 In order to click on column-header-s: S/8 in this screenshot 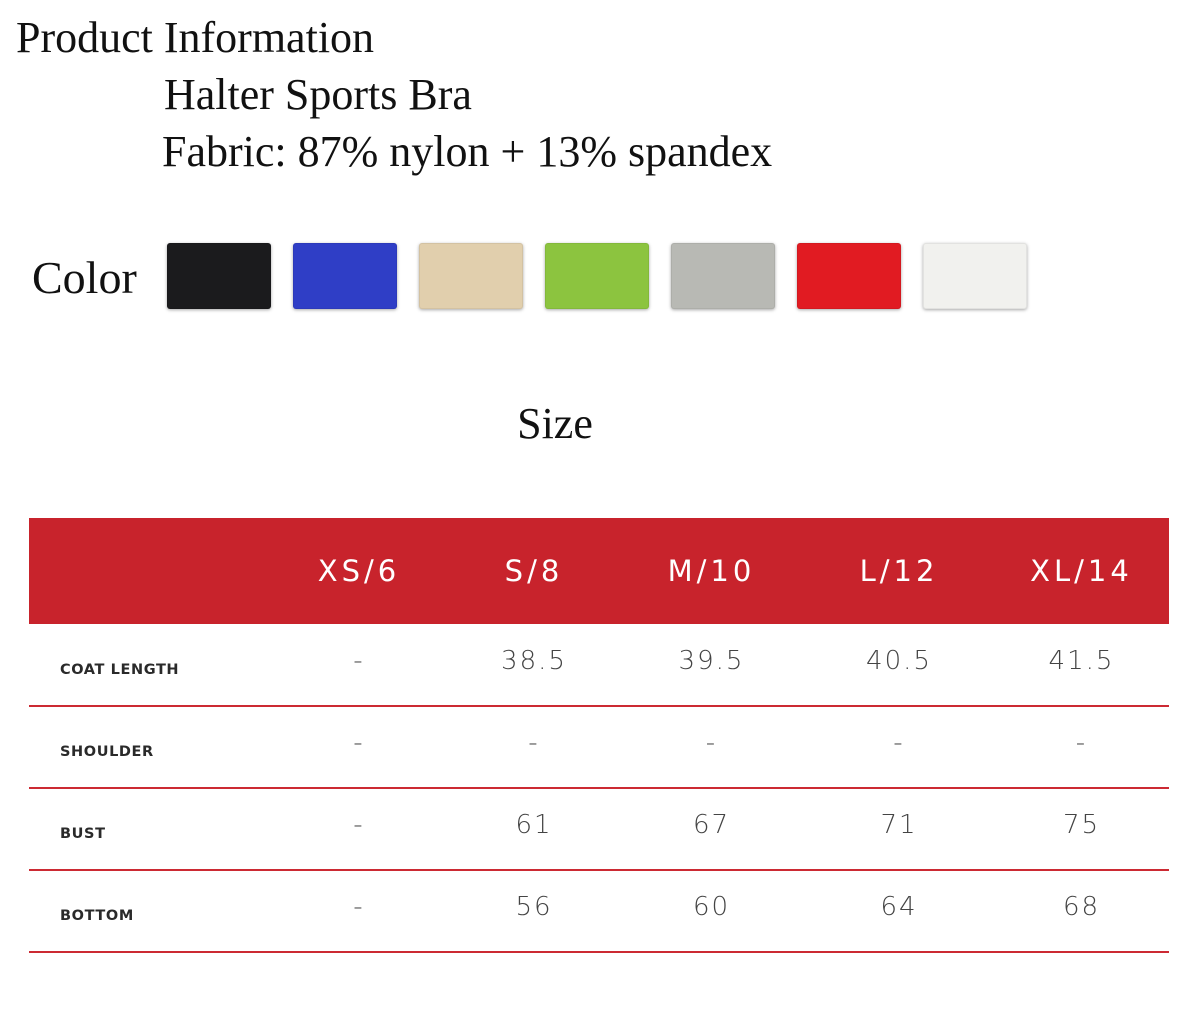, I will do `click(534, 571)`.